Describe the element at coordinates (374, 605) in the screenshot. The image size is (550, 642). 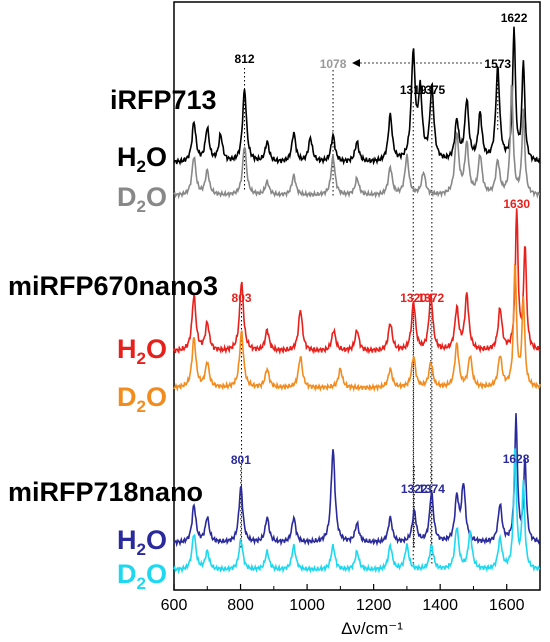
I see `x-tick-label-1200: 1200` at that location.